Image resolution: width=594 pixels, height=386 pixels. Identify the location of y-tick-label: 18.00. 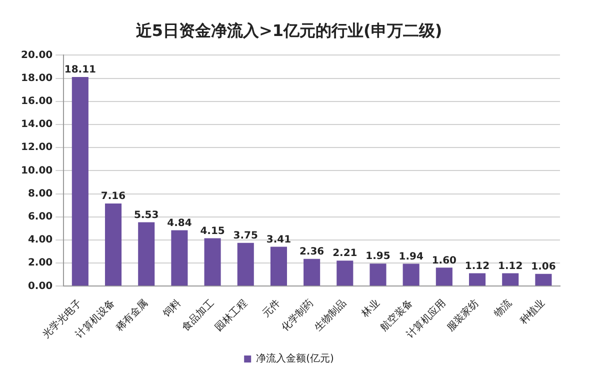
(36, 78).